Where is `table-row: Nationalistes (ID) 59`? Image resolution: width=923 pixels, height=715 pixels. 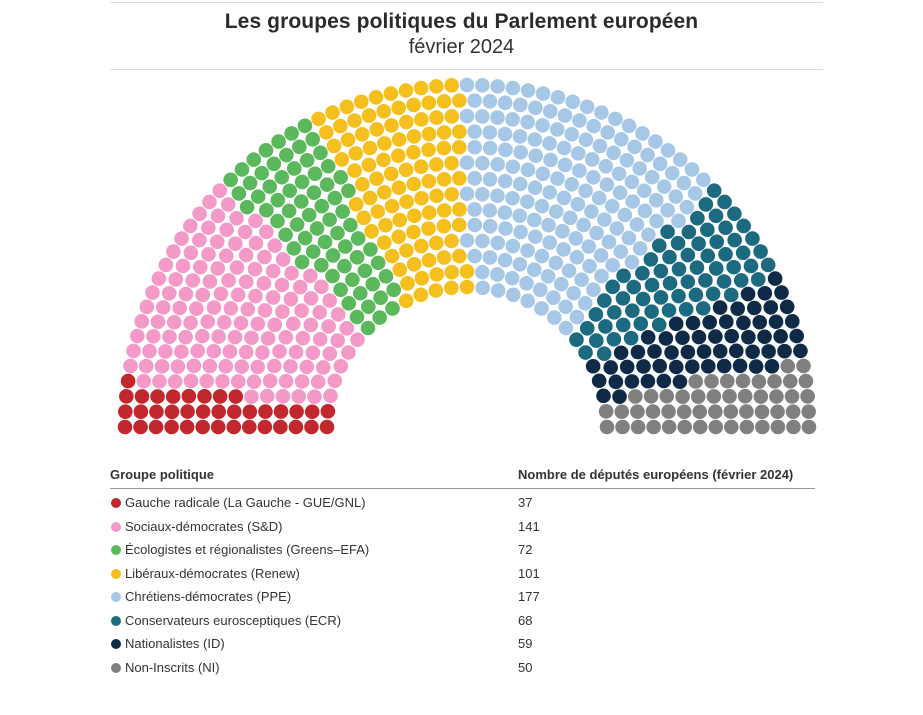 table-row: Nationalistes (ID) 59 is located at coordinates (462, 647).